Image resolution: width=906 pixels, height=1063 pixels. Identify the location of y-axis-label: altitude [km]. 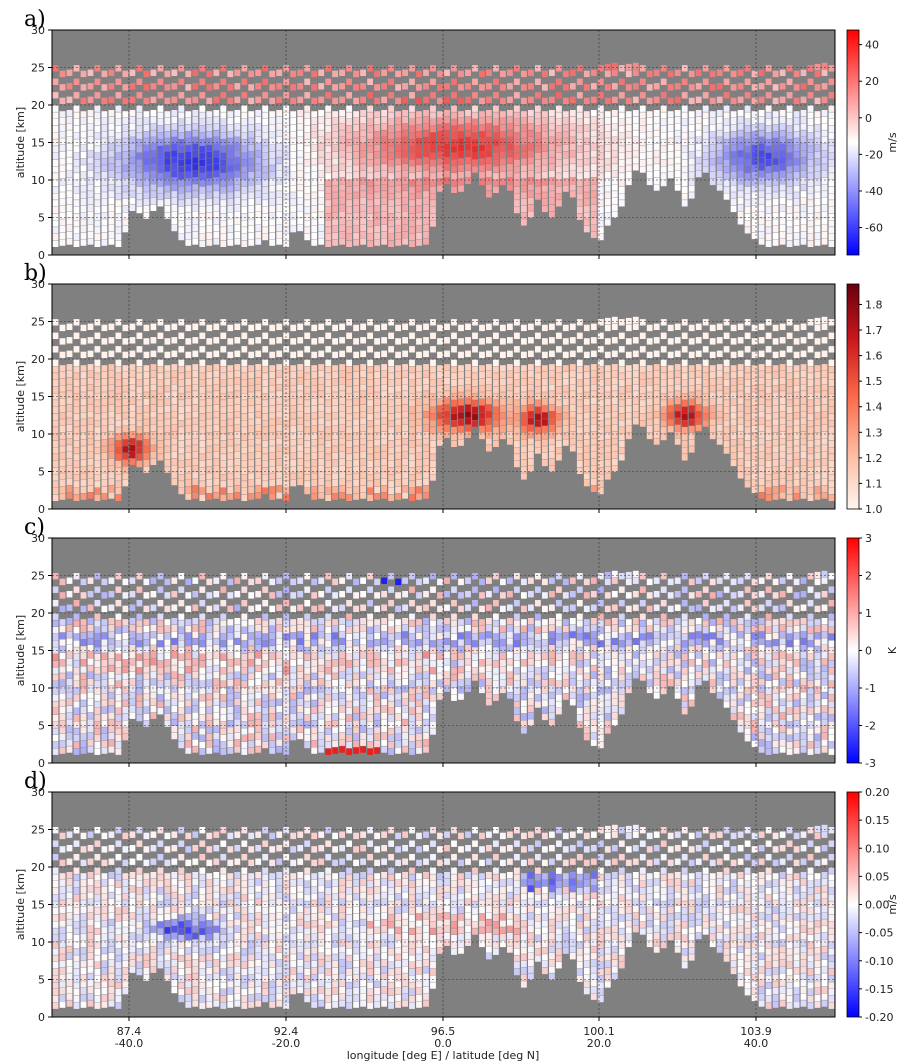
(20, 142).